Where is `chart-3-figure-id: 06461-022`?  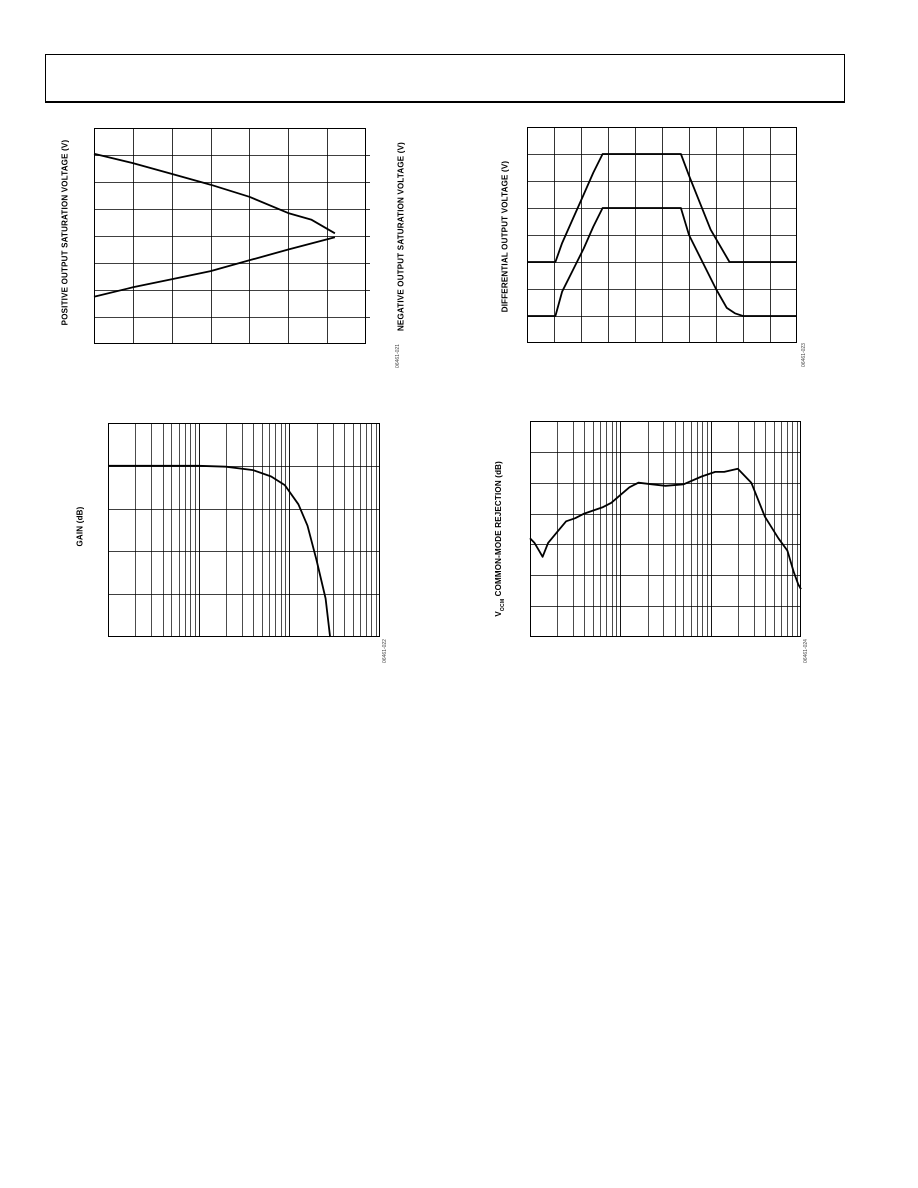 chart-3-figure-id: 06461-022 is located at coordinates (384, 651).